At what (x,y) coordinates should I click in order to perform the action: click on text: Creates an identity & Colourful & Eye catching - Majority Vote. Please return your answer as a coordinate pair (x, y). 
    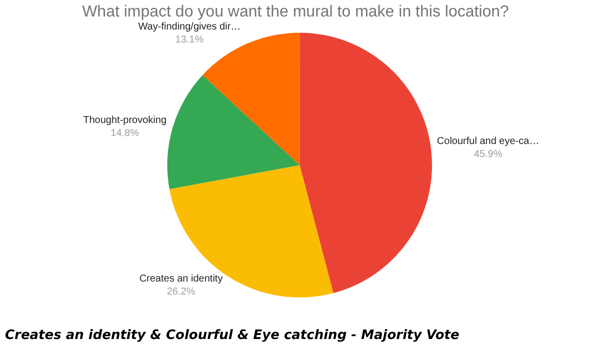
    Looking at the image, I should click on (232, 335).